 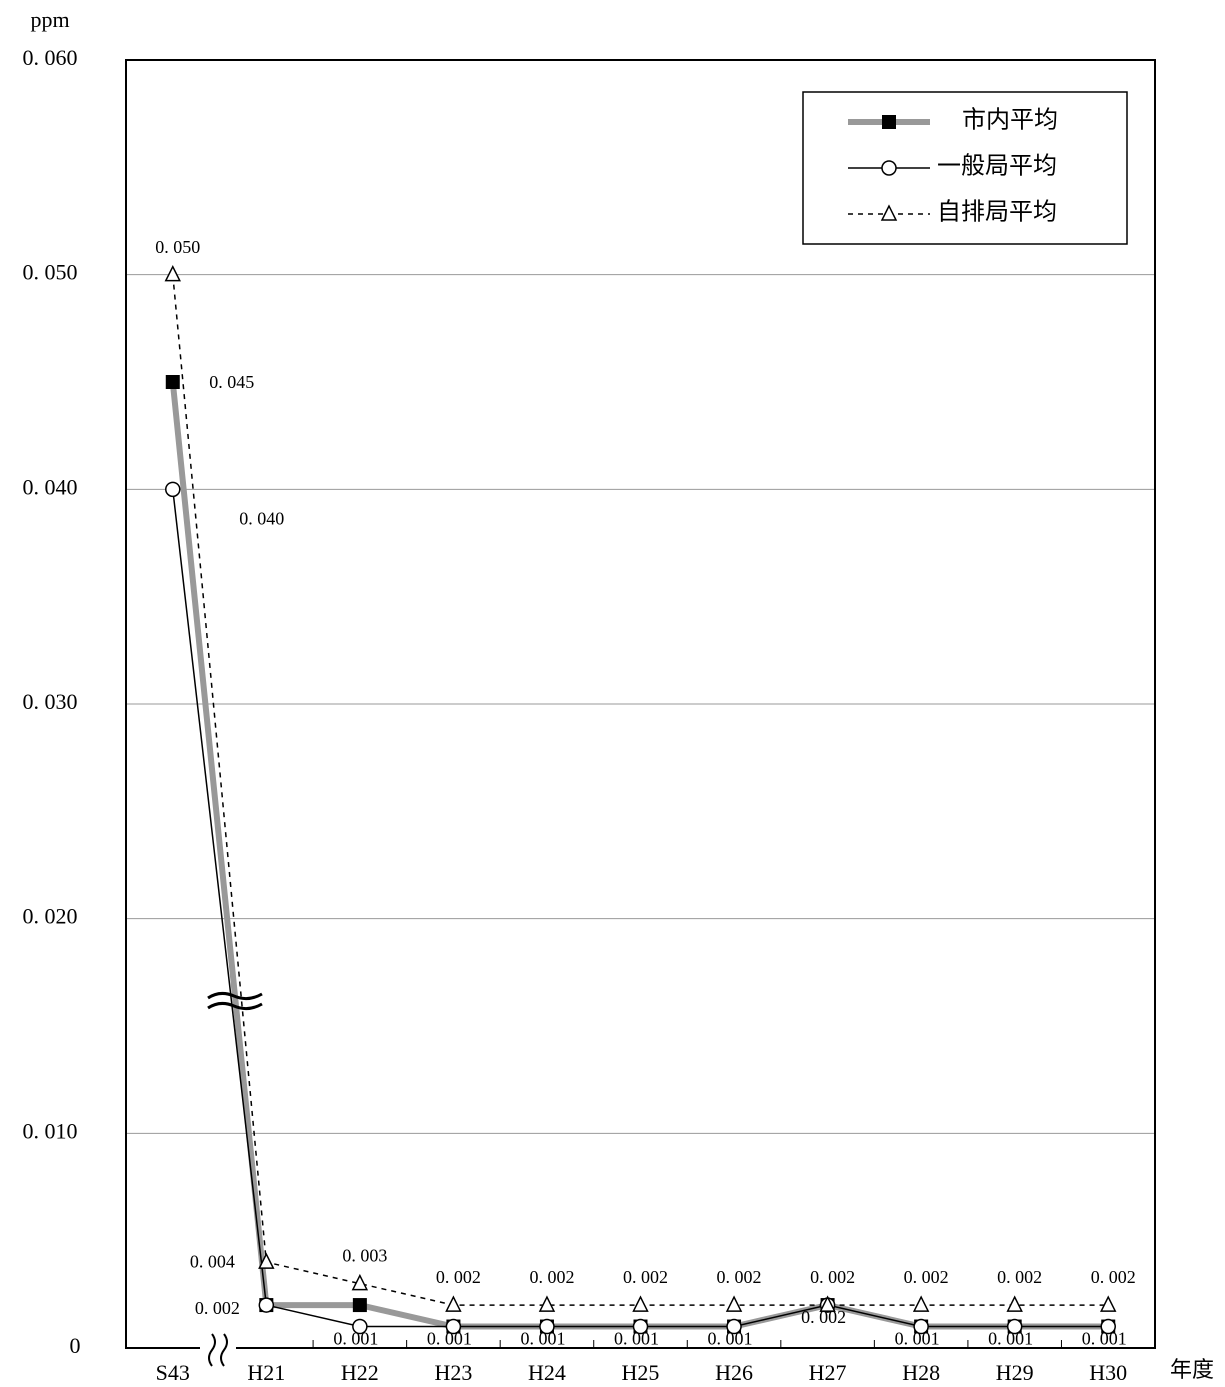 I want to click on x-tick-label: H27, so click(x=828, y=1372).